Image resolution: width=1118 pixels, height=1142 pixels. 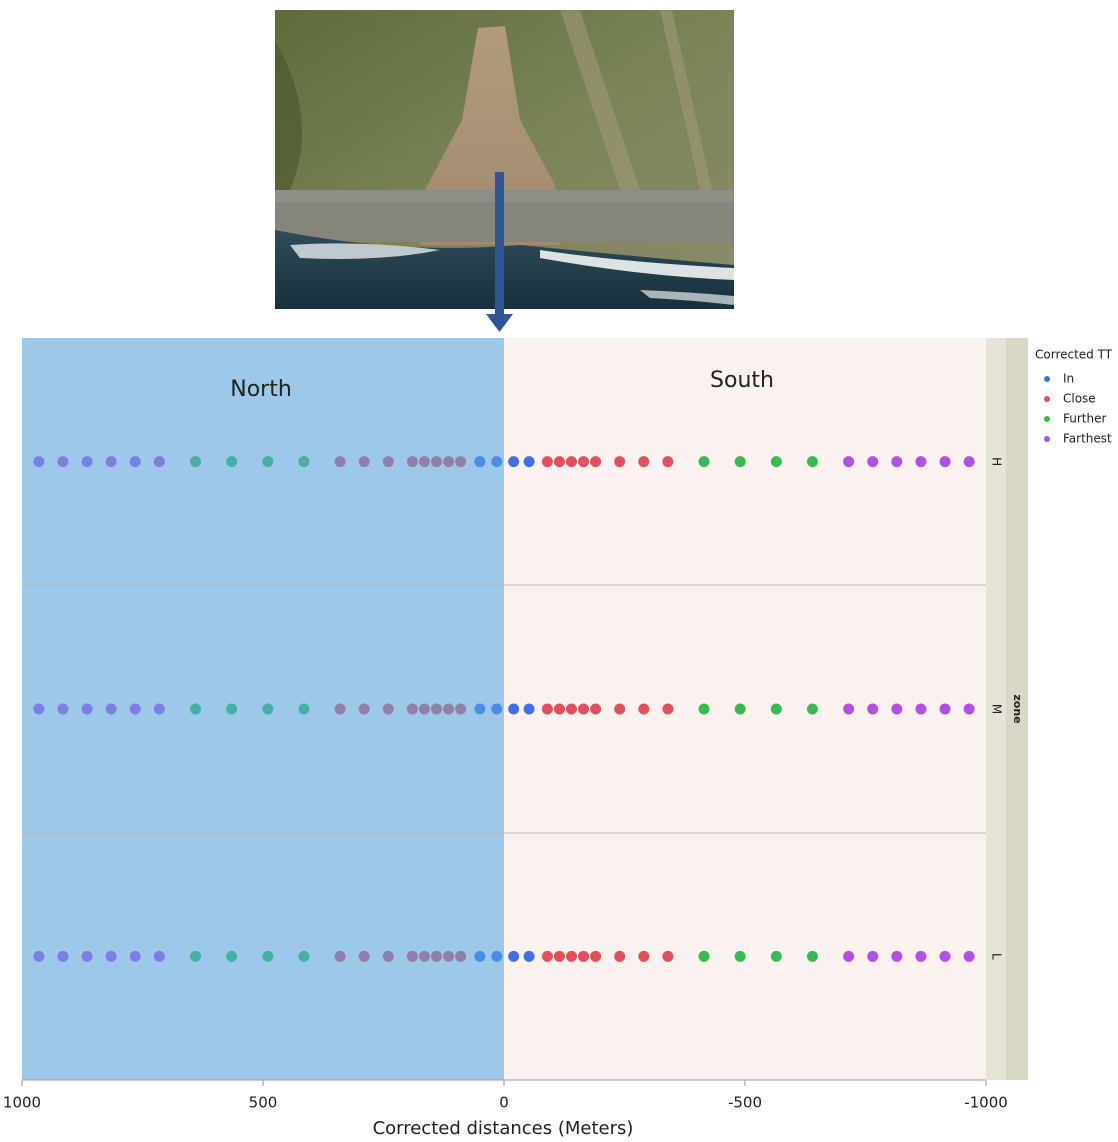 I want to click on zone-label: H, so click(x=997, y=461).